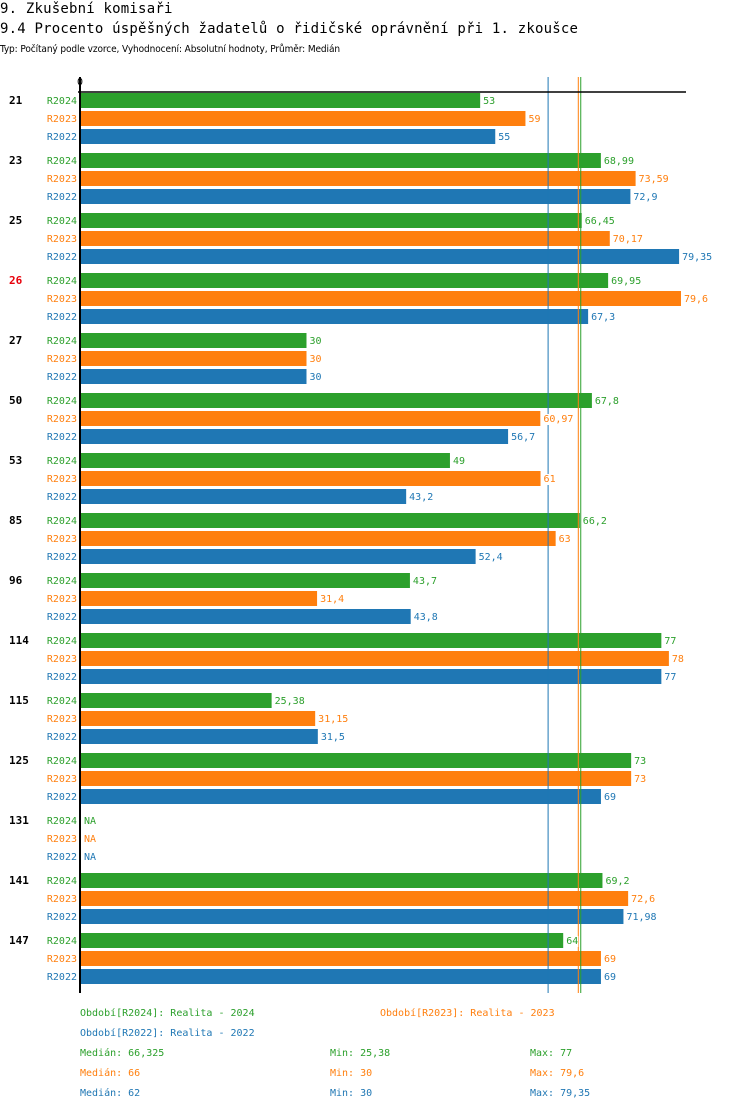  I want to click on value-label: 53, so click(489, 101).